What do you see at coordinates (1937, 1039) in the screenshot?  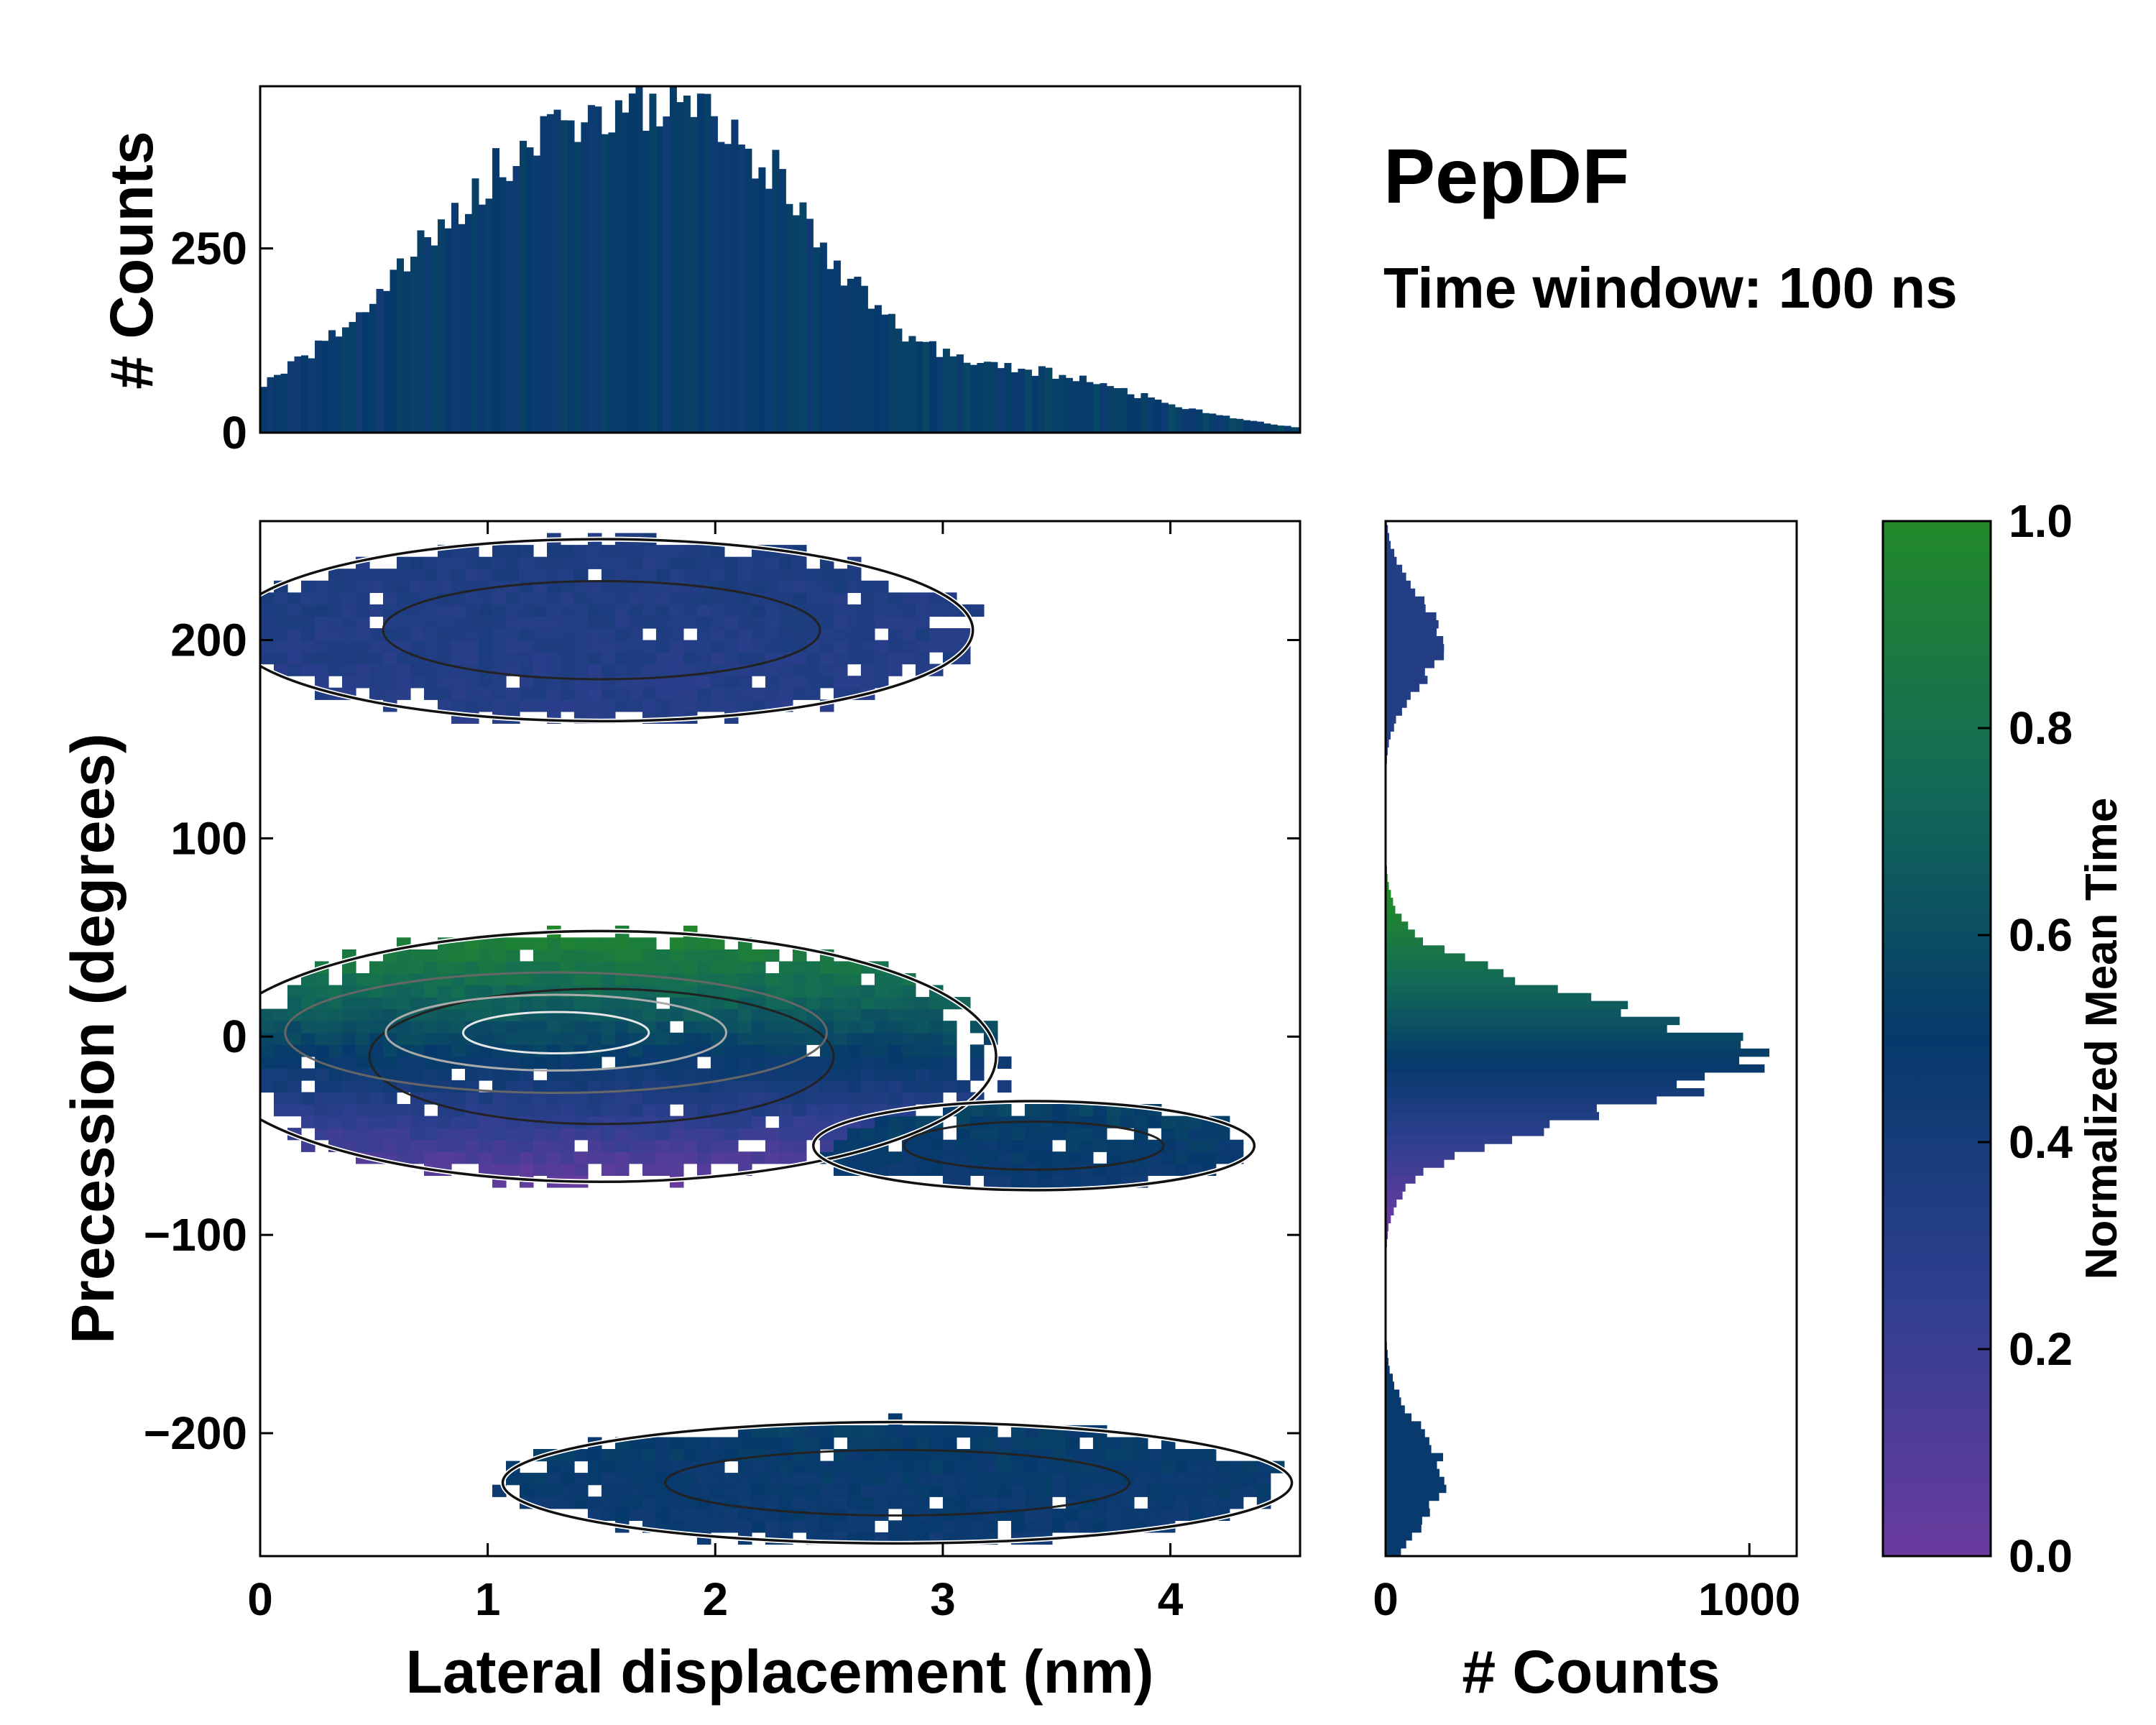 I see `colorbar-frame` at bounding box center [1937, 1039].